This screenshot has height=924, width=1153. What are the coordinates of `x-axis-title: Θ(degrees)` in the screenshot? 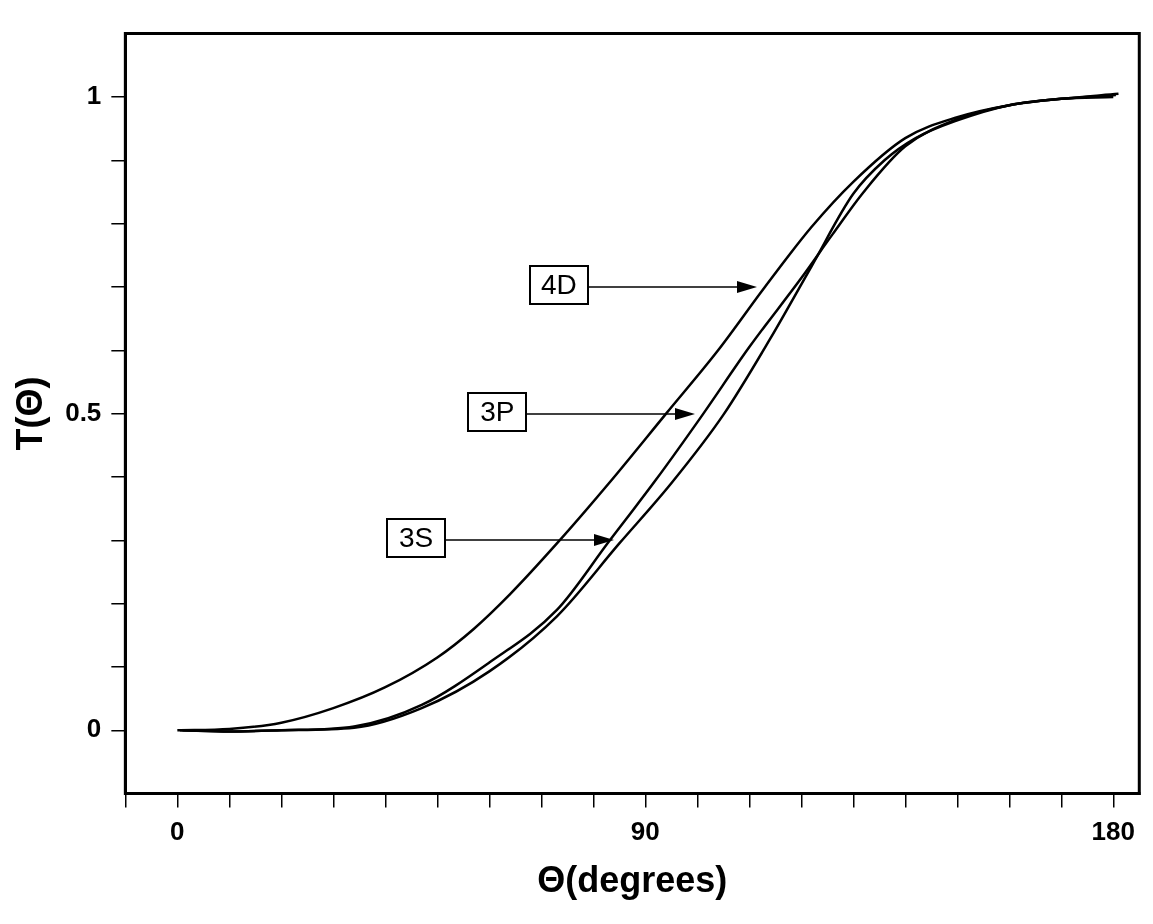 It's located at (632, 880).